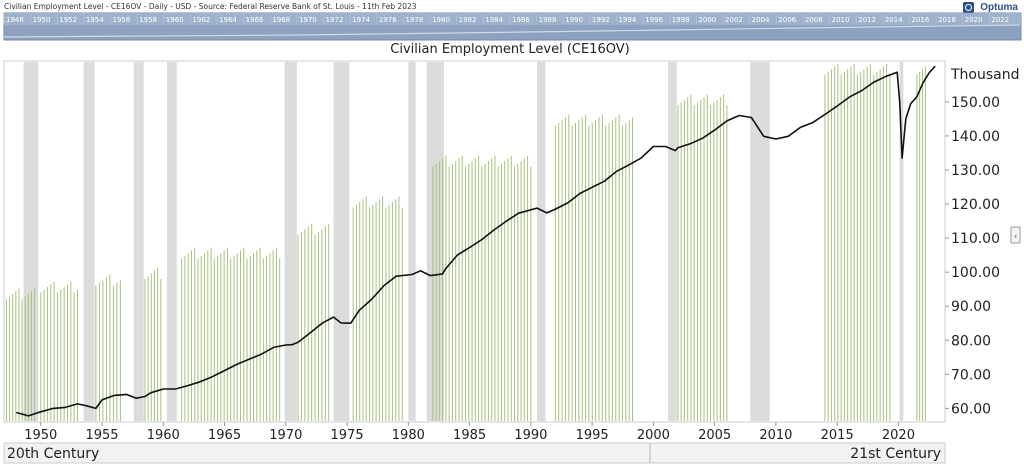 This screenshot has width=1024, height=468. Describe the element at coordinates (361, 20) in the screenshot. I see `timeline-year-label: 1974` at that location.